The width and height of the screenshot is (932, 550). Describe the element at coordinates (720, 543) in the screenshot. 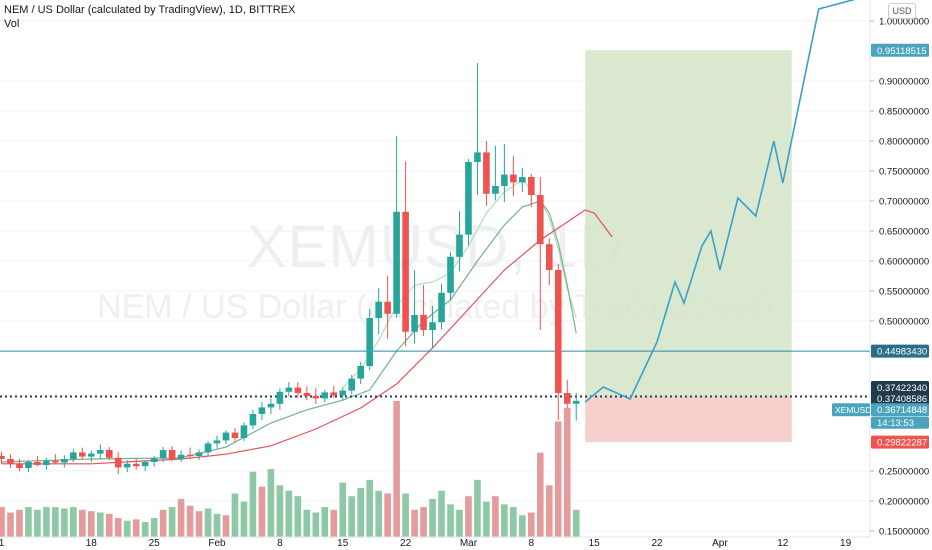

I see `time-axis-label: Apr` at that location.